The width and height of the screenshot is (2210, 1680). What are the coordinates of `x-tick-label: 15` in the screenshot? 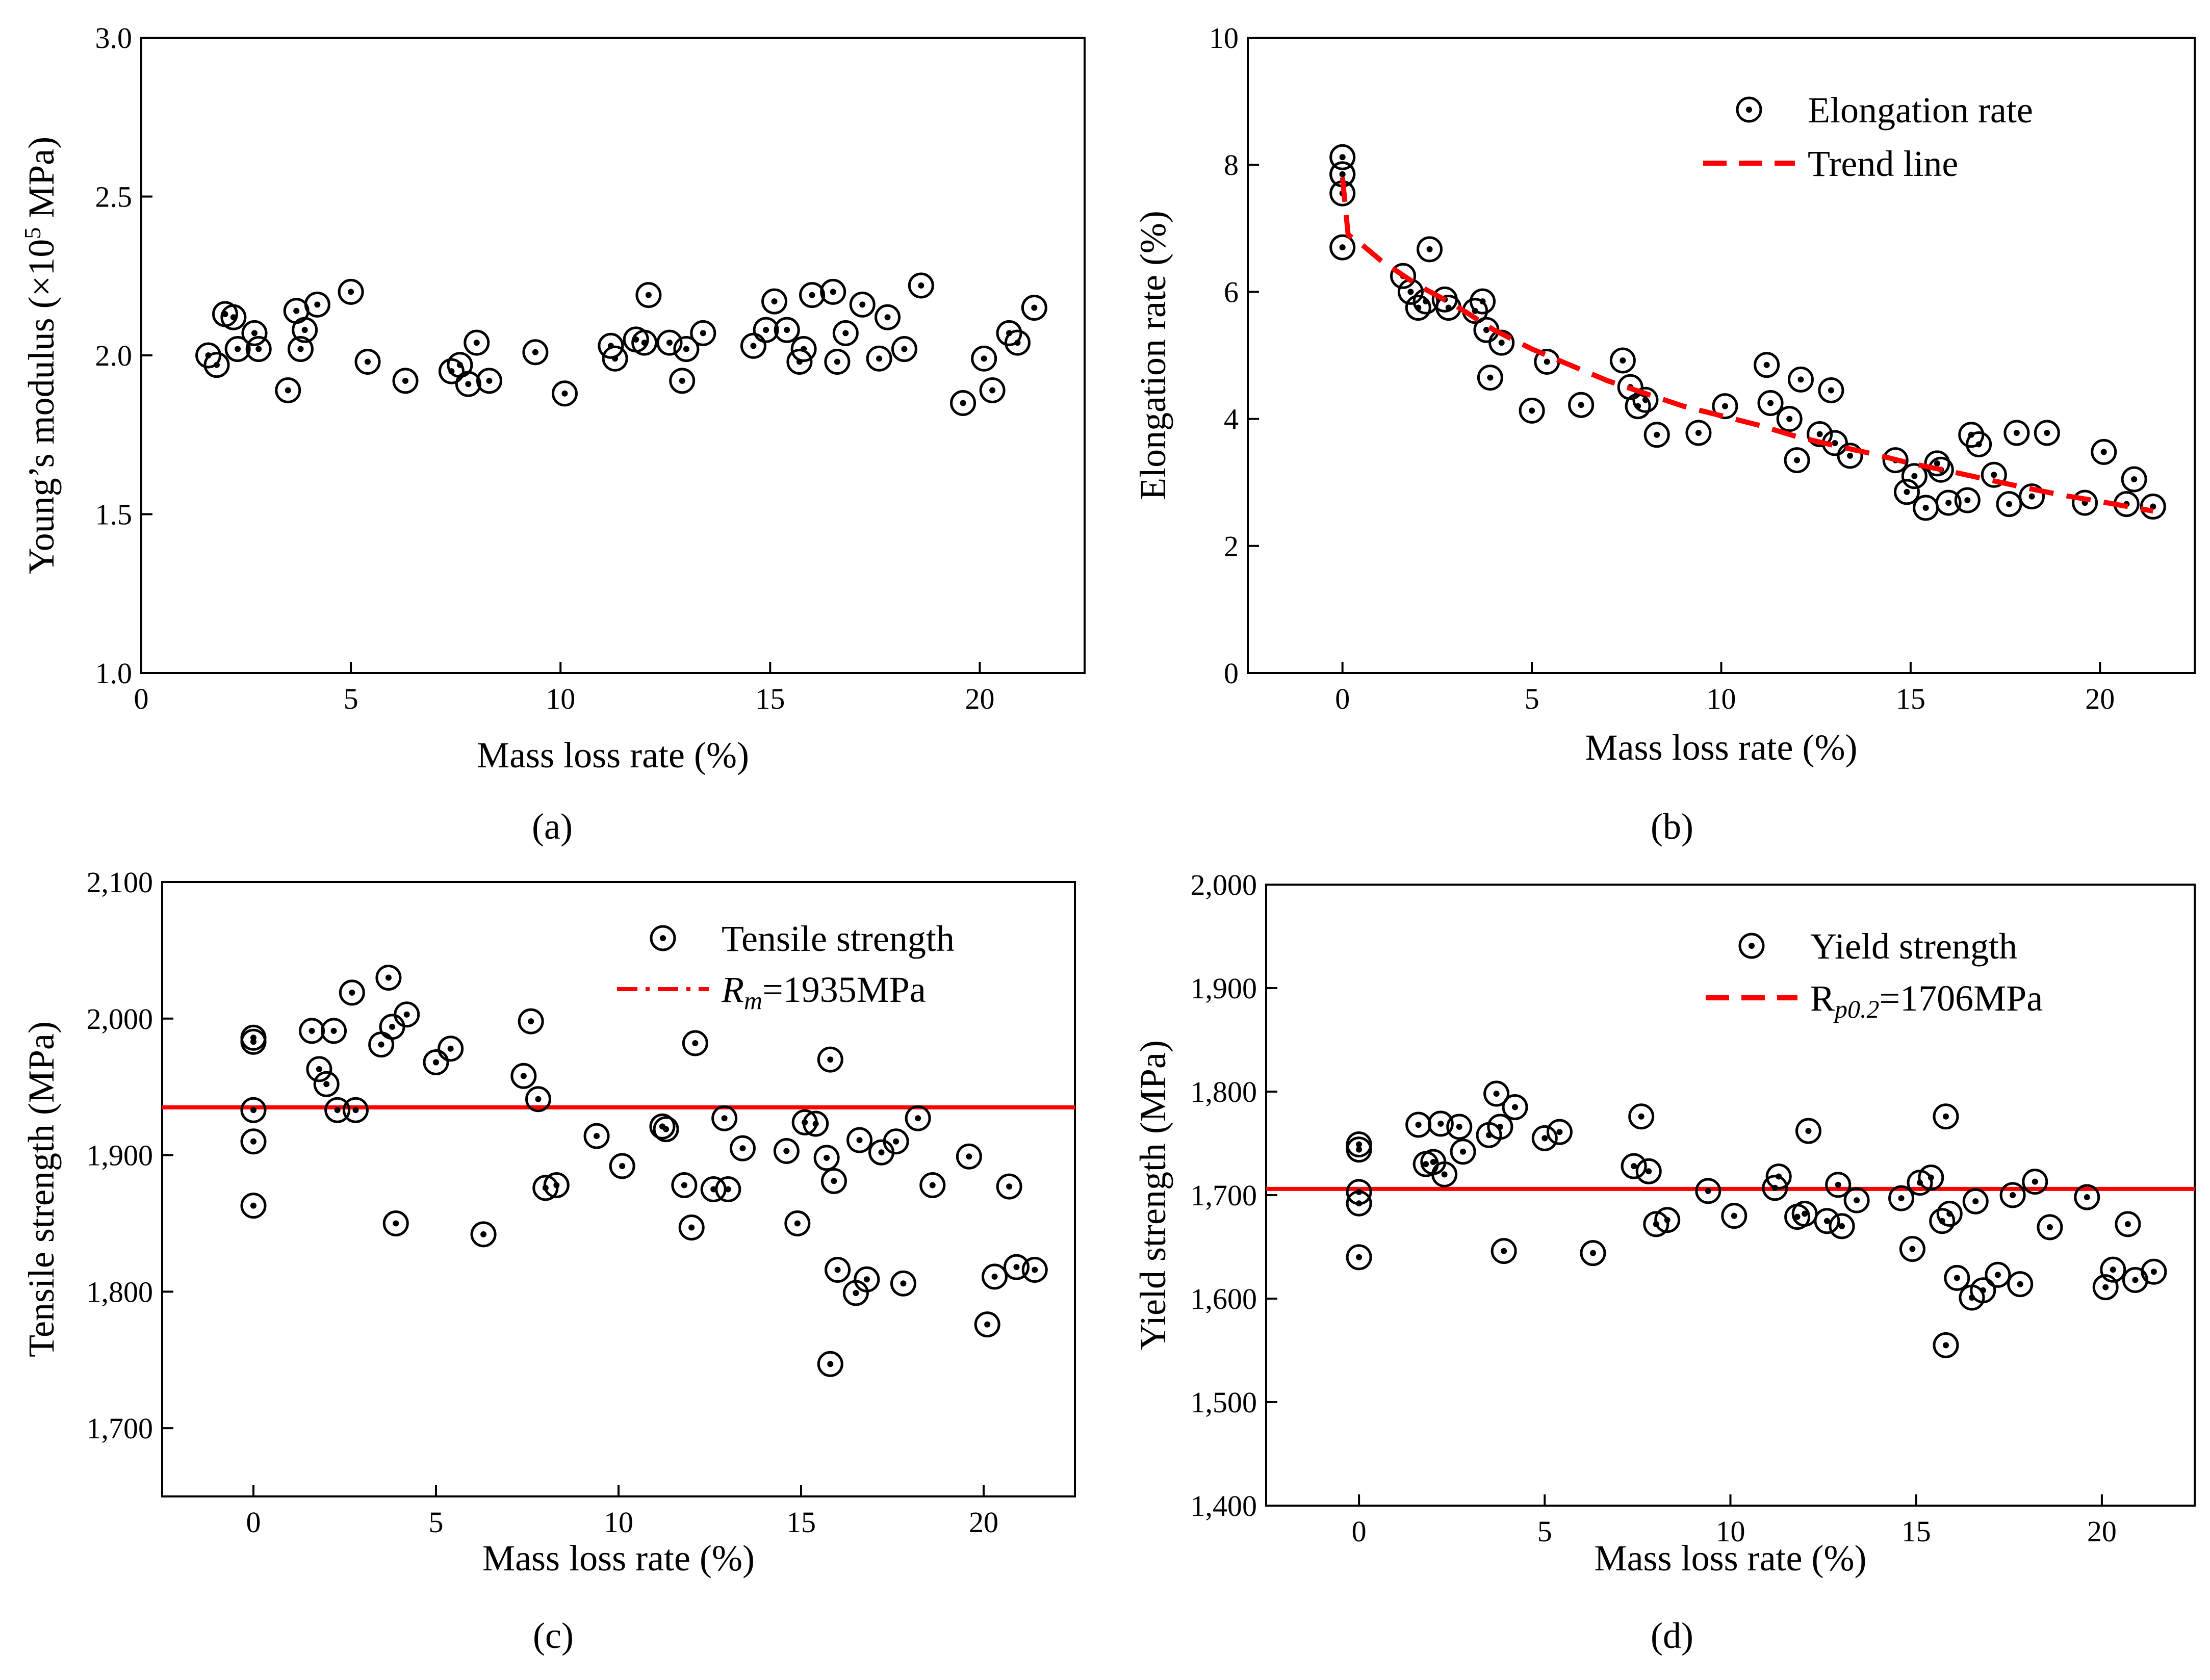 It's located at (1916, 1531).